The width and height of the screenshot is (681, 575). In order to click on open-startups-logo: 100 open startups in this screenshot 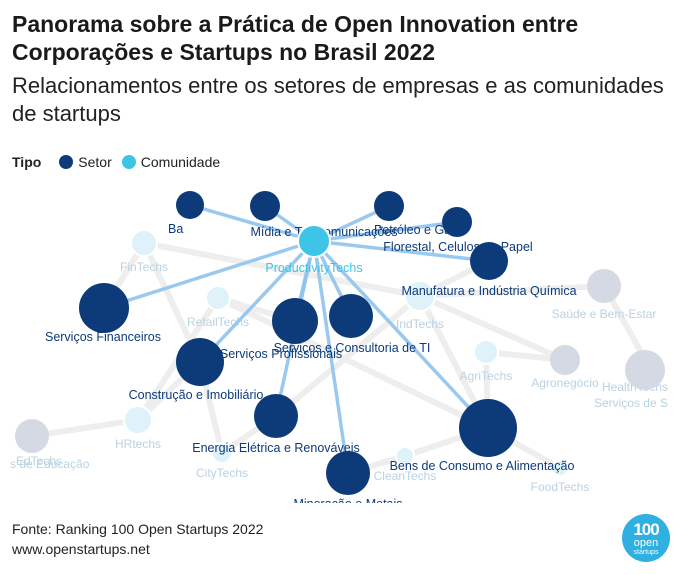, I will do `click(646, 538)`.